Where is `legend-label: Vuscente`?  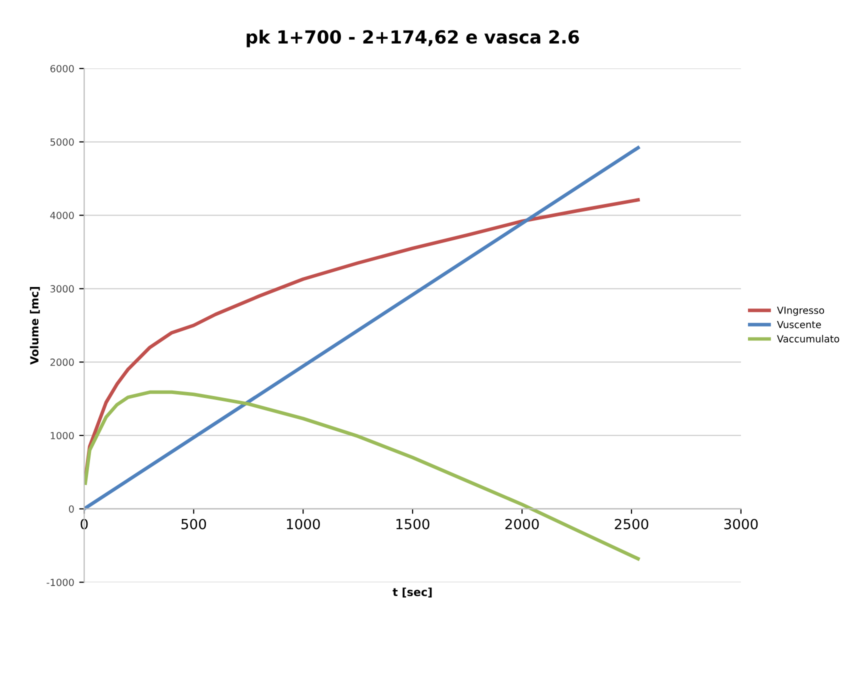
legend-label: Vuscente is located at coordinates (799, 324).